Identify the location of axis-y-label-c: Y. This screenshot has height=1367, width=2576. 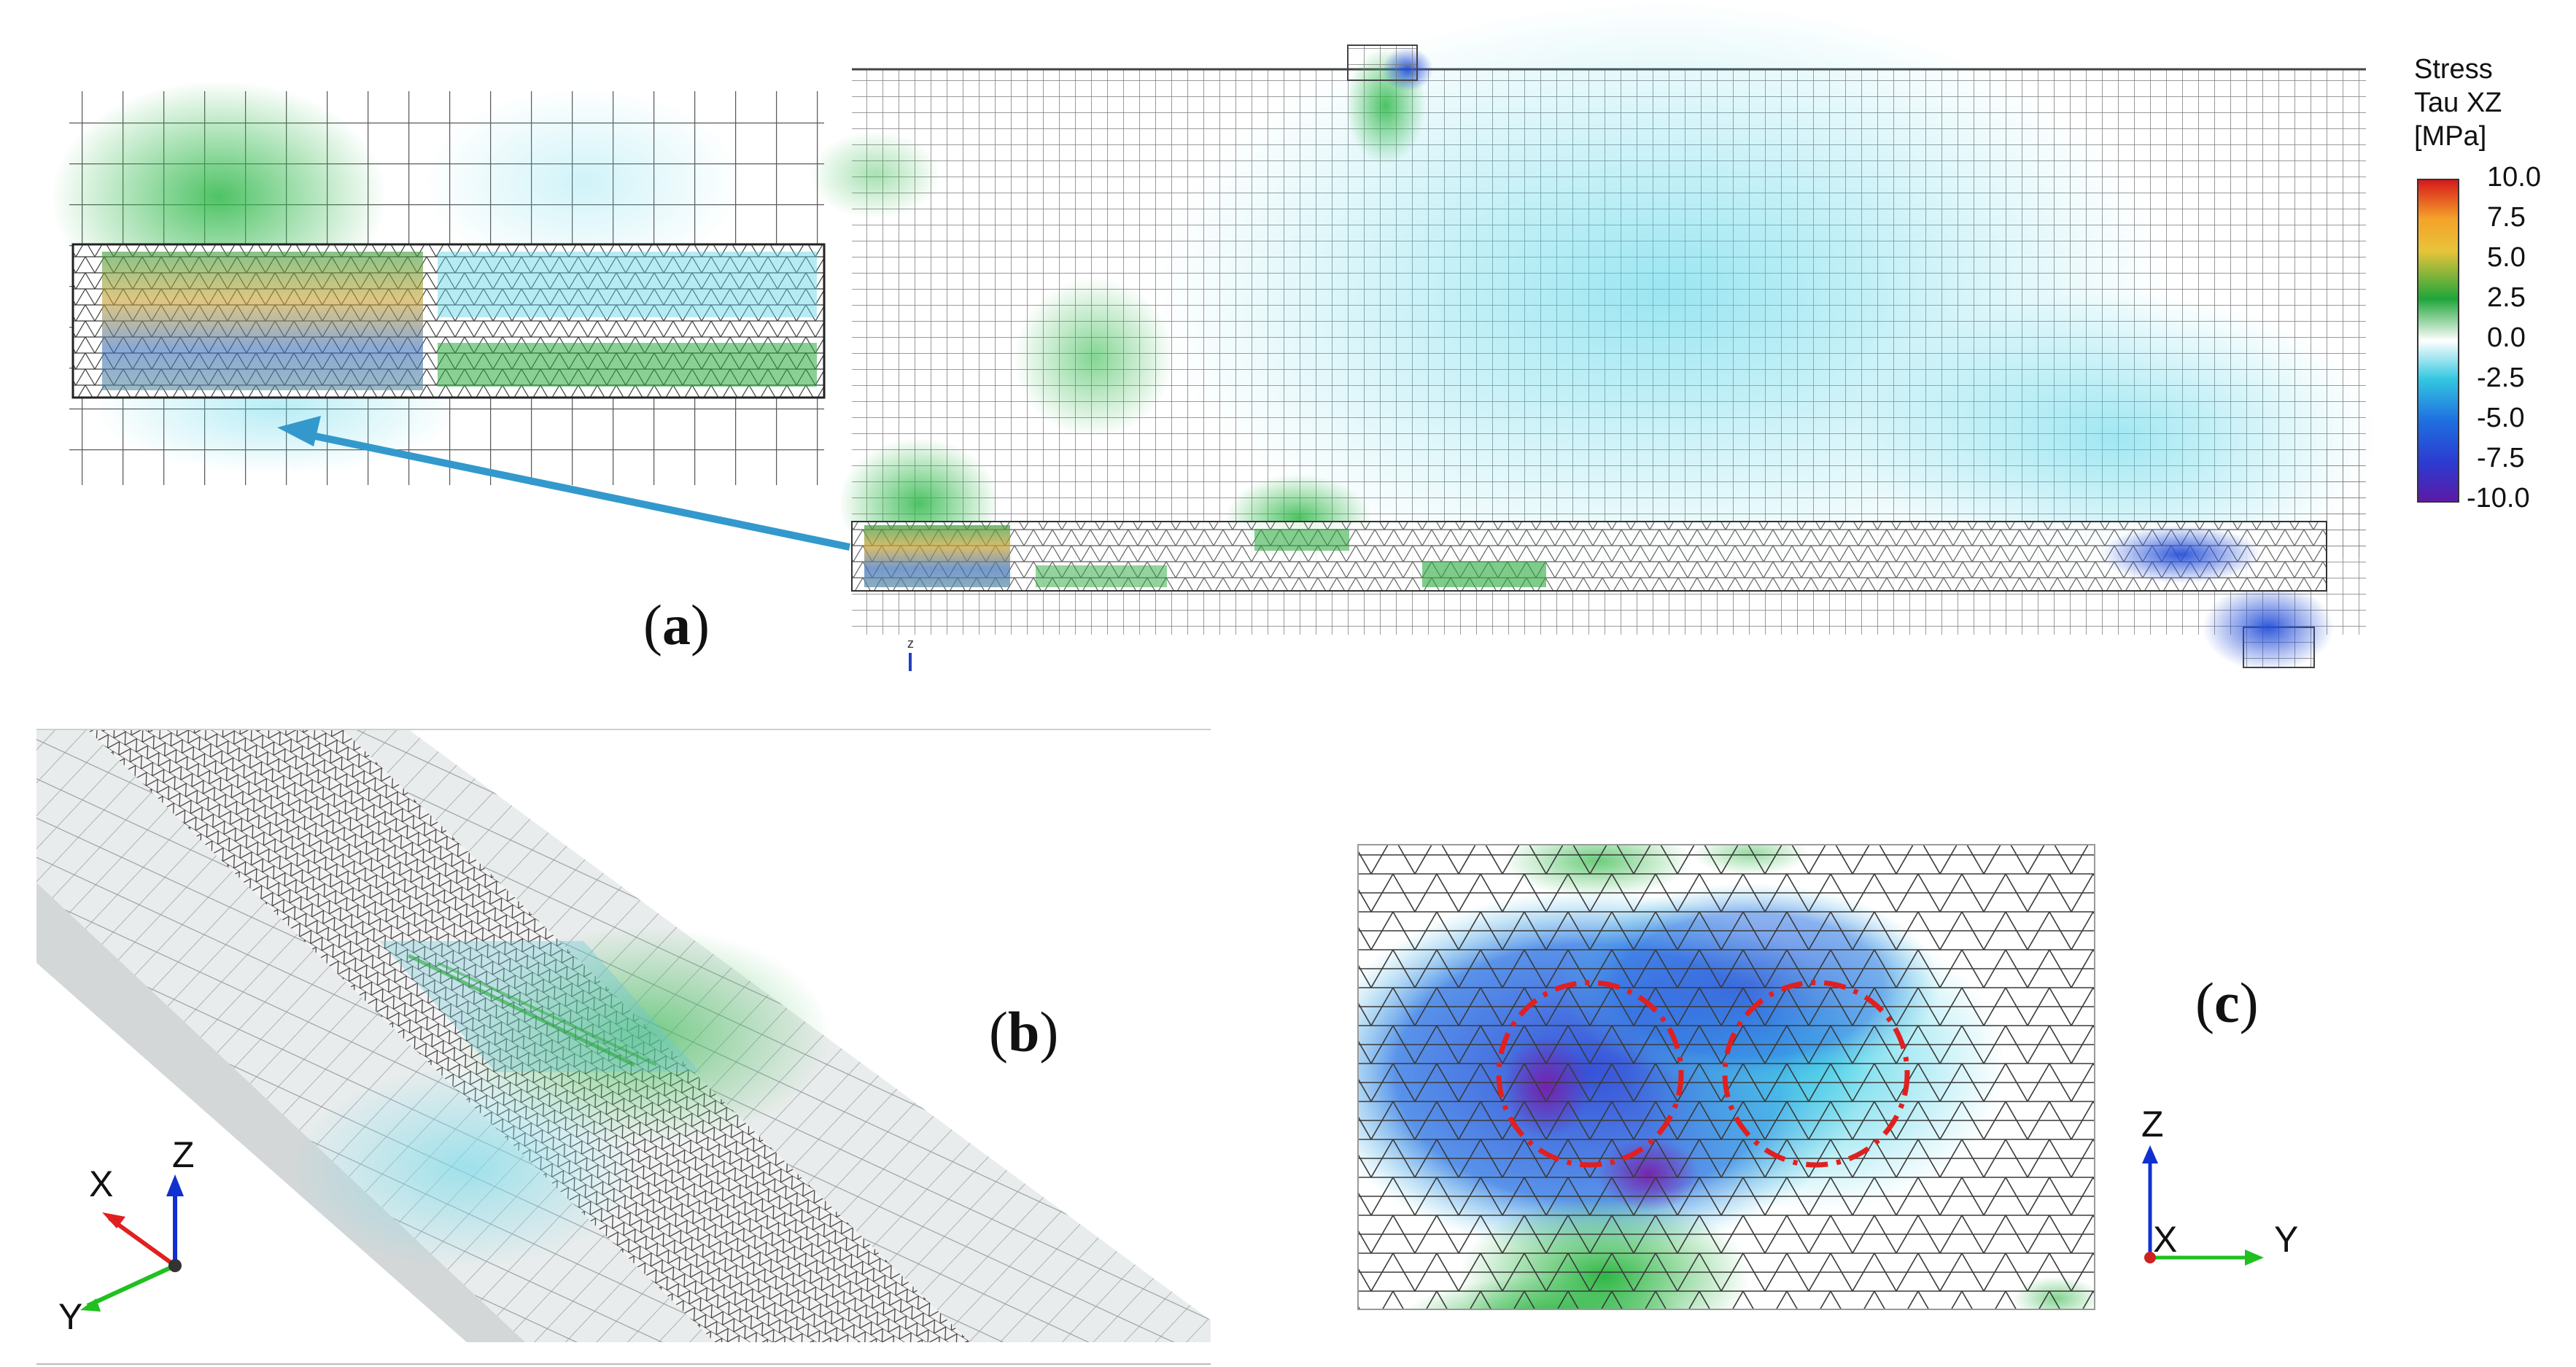
(2286, 1239).